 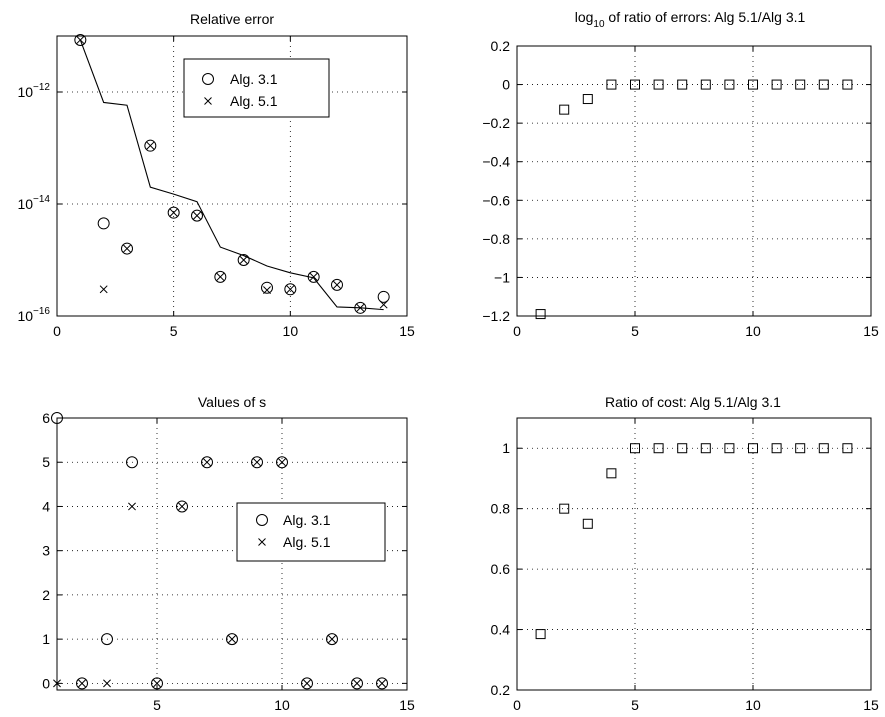 I want to click on y-tick-label: −1.2, so click(x=496, y=316).